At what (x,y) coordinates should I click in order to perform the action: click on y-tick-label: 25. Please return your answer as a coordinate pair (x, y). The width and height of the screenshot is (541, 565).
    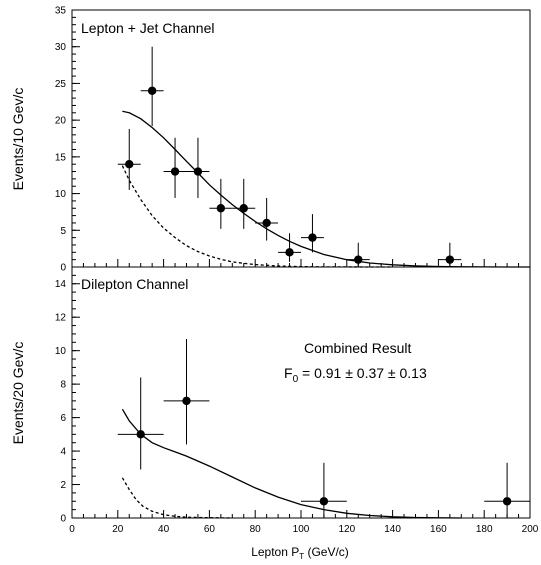
    Looking at the image, I should click on (61, 84).